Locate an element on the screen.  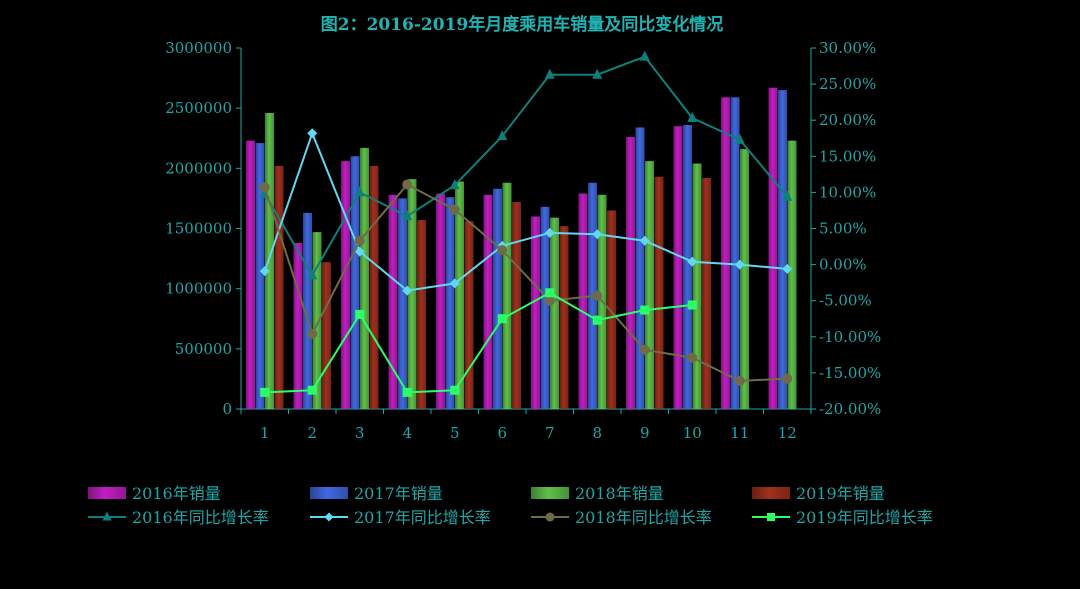
y-left-tick-label: 3000000 is located at coordinates (198, 48).